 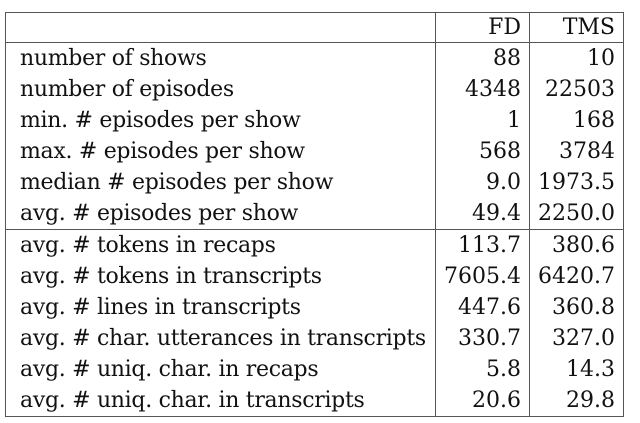 I want to click on table-row: avg. # uniq. char. in recaps 5.8 14.3, so click(x=315, y=369).